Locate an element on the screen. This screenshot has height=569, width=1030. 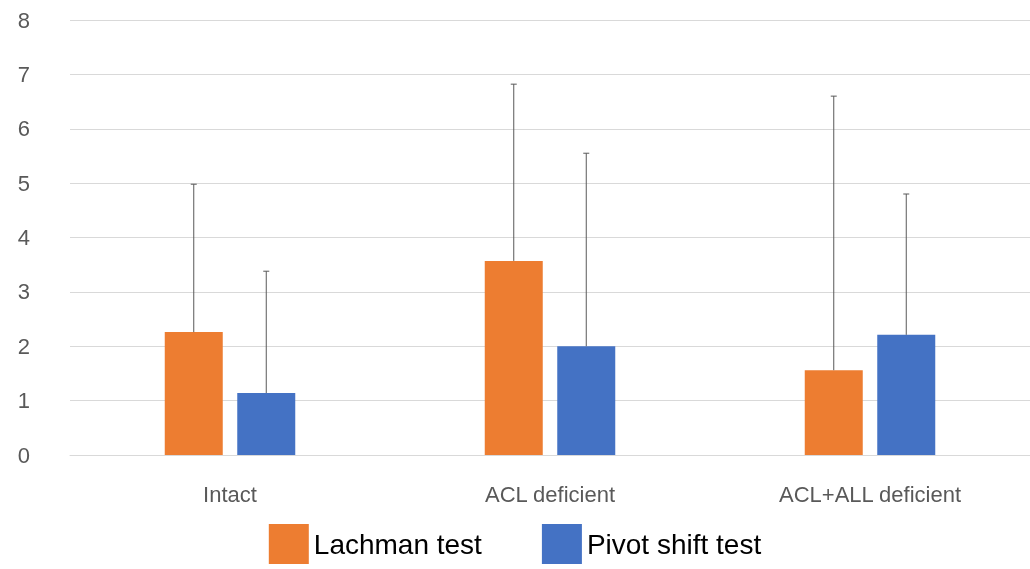
y-tick-label: 0 is located at coordinates (23, 455).